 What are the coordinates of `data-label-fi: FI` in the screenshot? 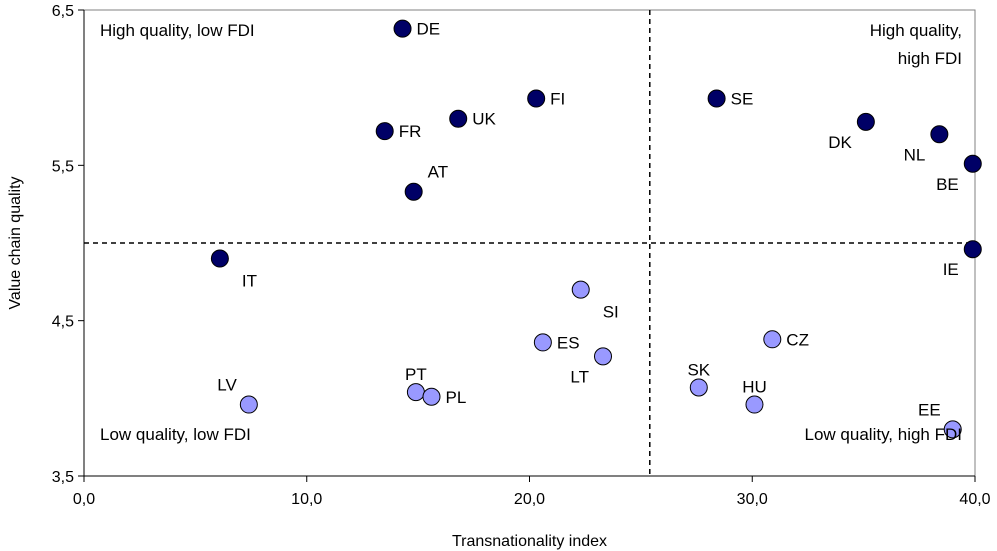 It's located at (557, 99).